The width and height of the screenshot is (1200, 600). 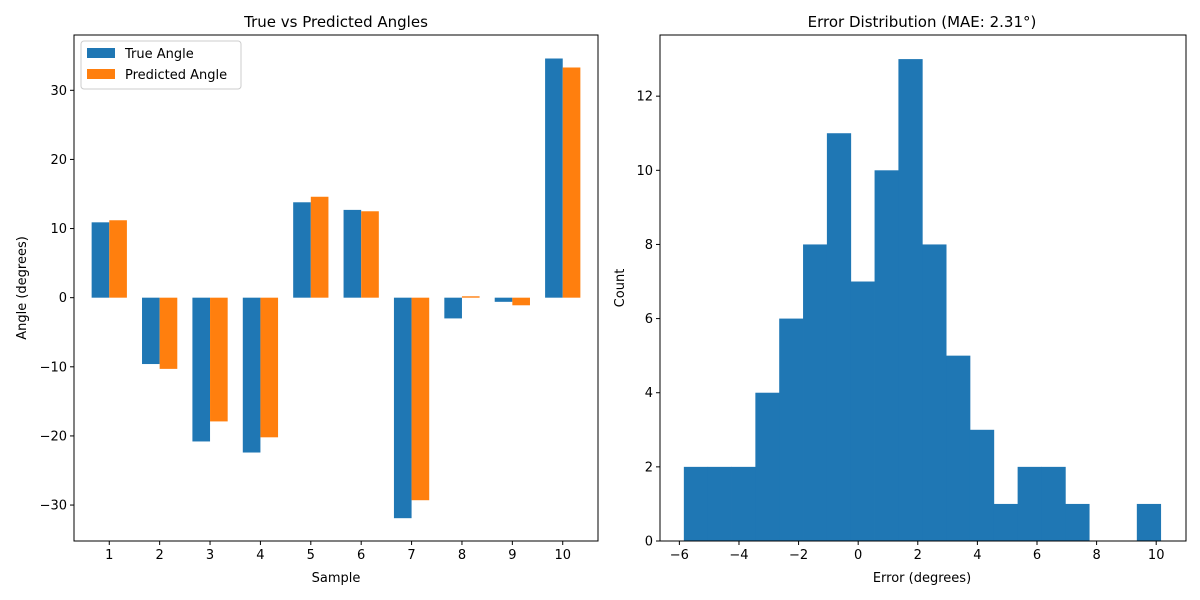 What do you see at coordinates (335, 22) in the screenshot?
I see `chart-title: True vs Predicted Angles` at bounding box center [335, 22].